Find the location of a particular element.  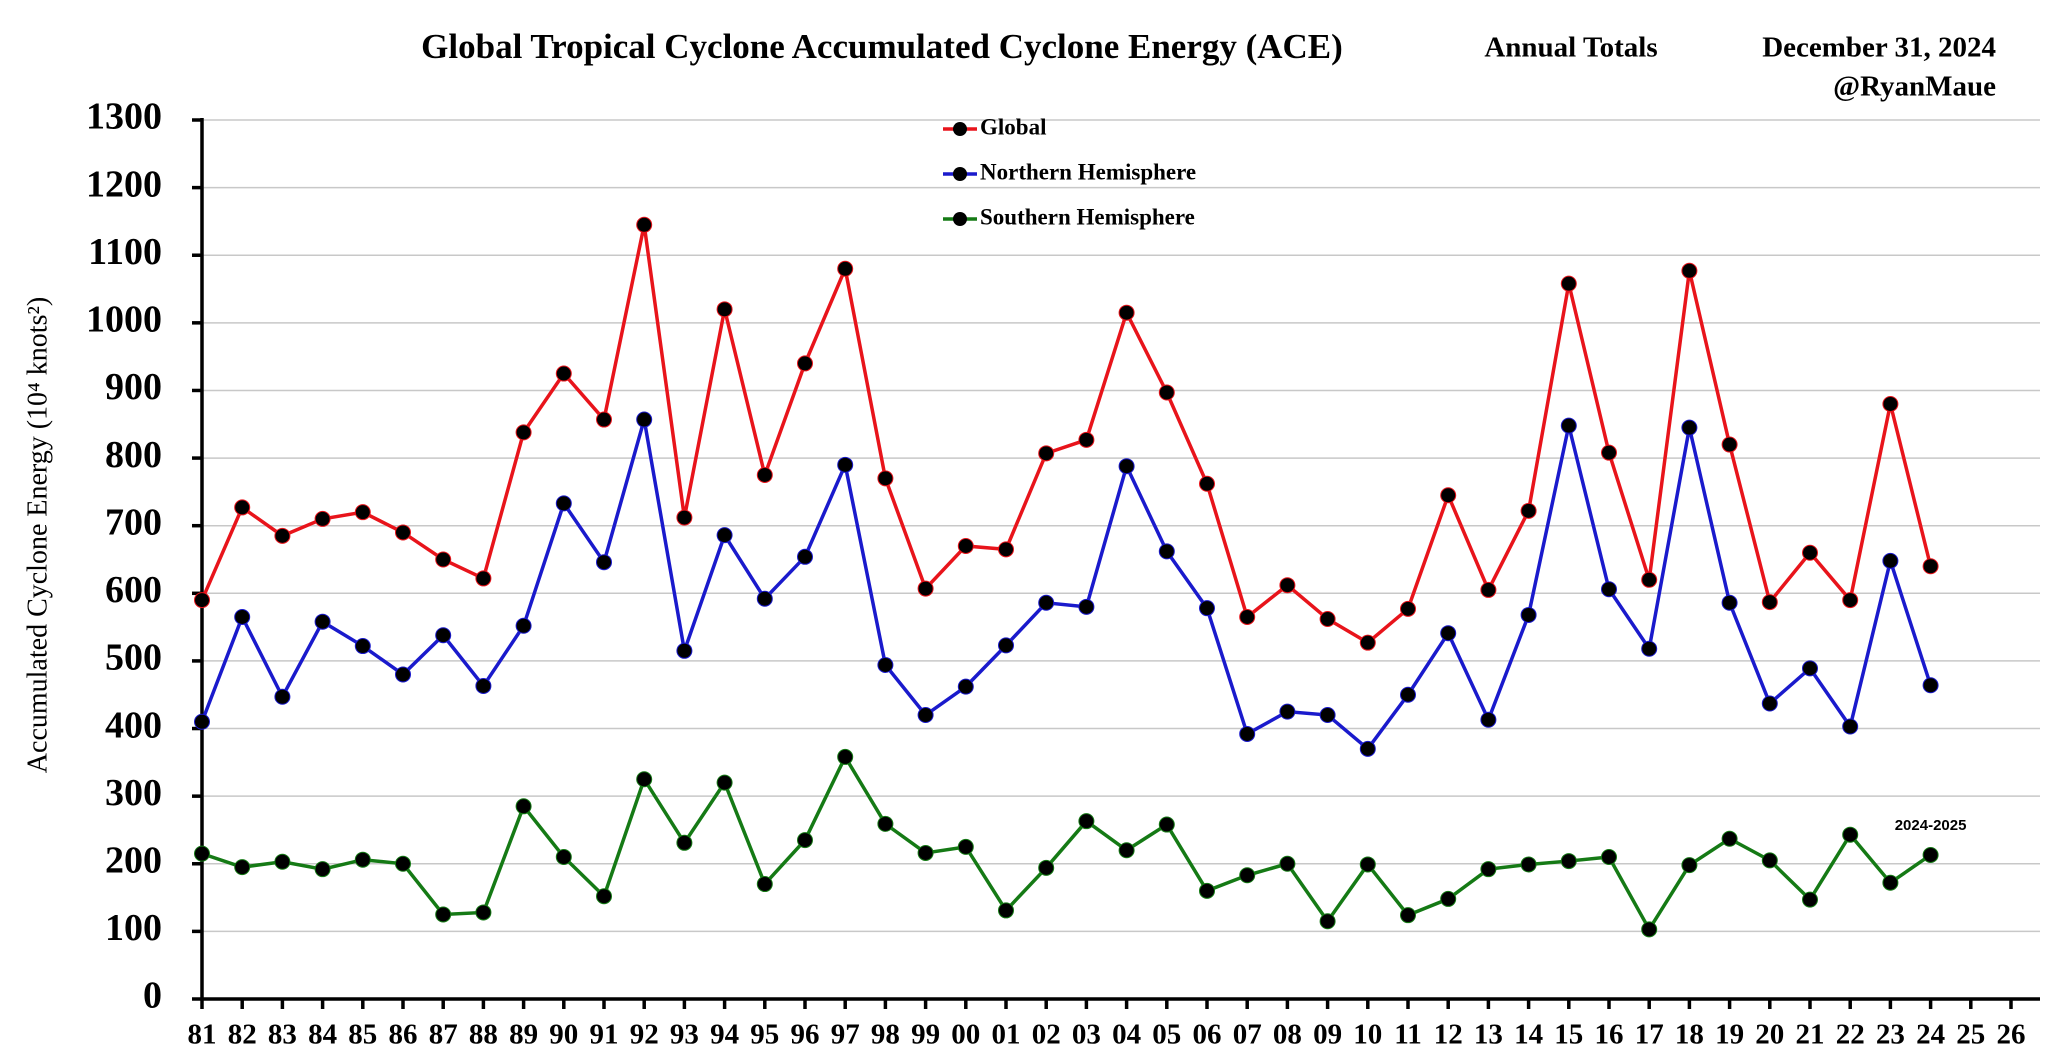

legend-label: Southern Hemisphere is located at coordinates (1087, 216).